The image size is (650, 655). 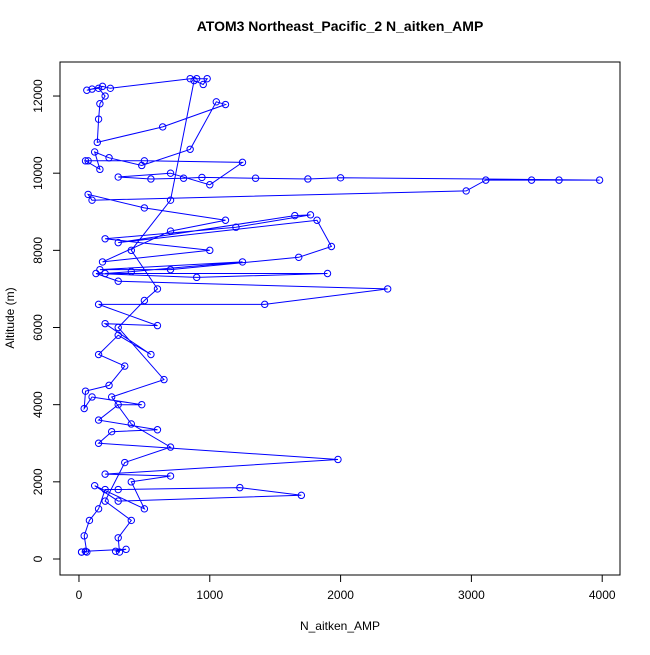 I want to click on y-axis-label: Altitude (m), so click(x=10, y=317).